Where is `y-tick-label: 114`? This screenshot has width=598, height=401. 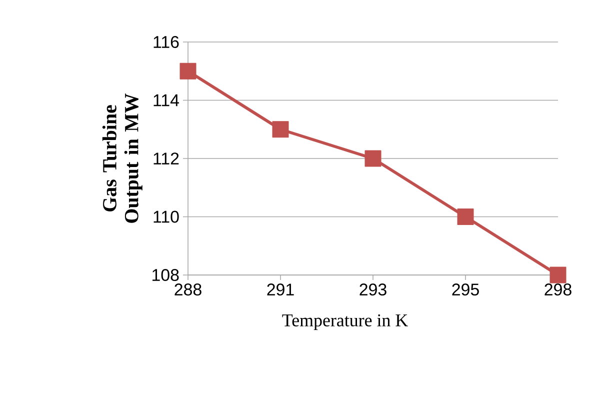 y-tick-label: 114 is located at coordinates (166, 100).